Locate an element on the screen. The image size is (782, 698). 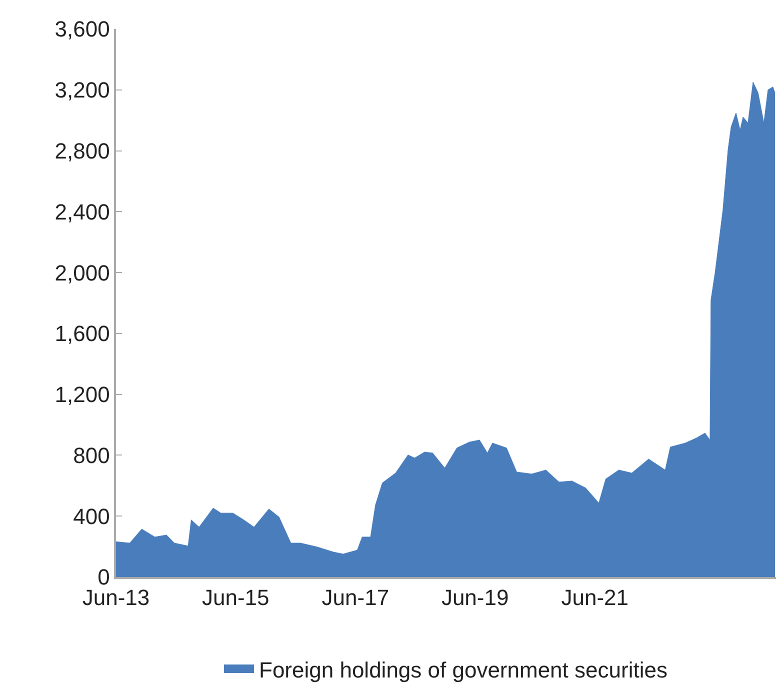
y-tick-label: 2,400 is located at coordinates (82, 211).